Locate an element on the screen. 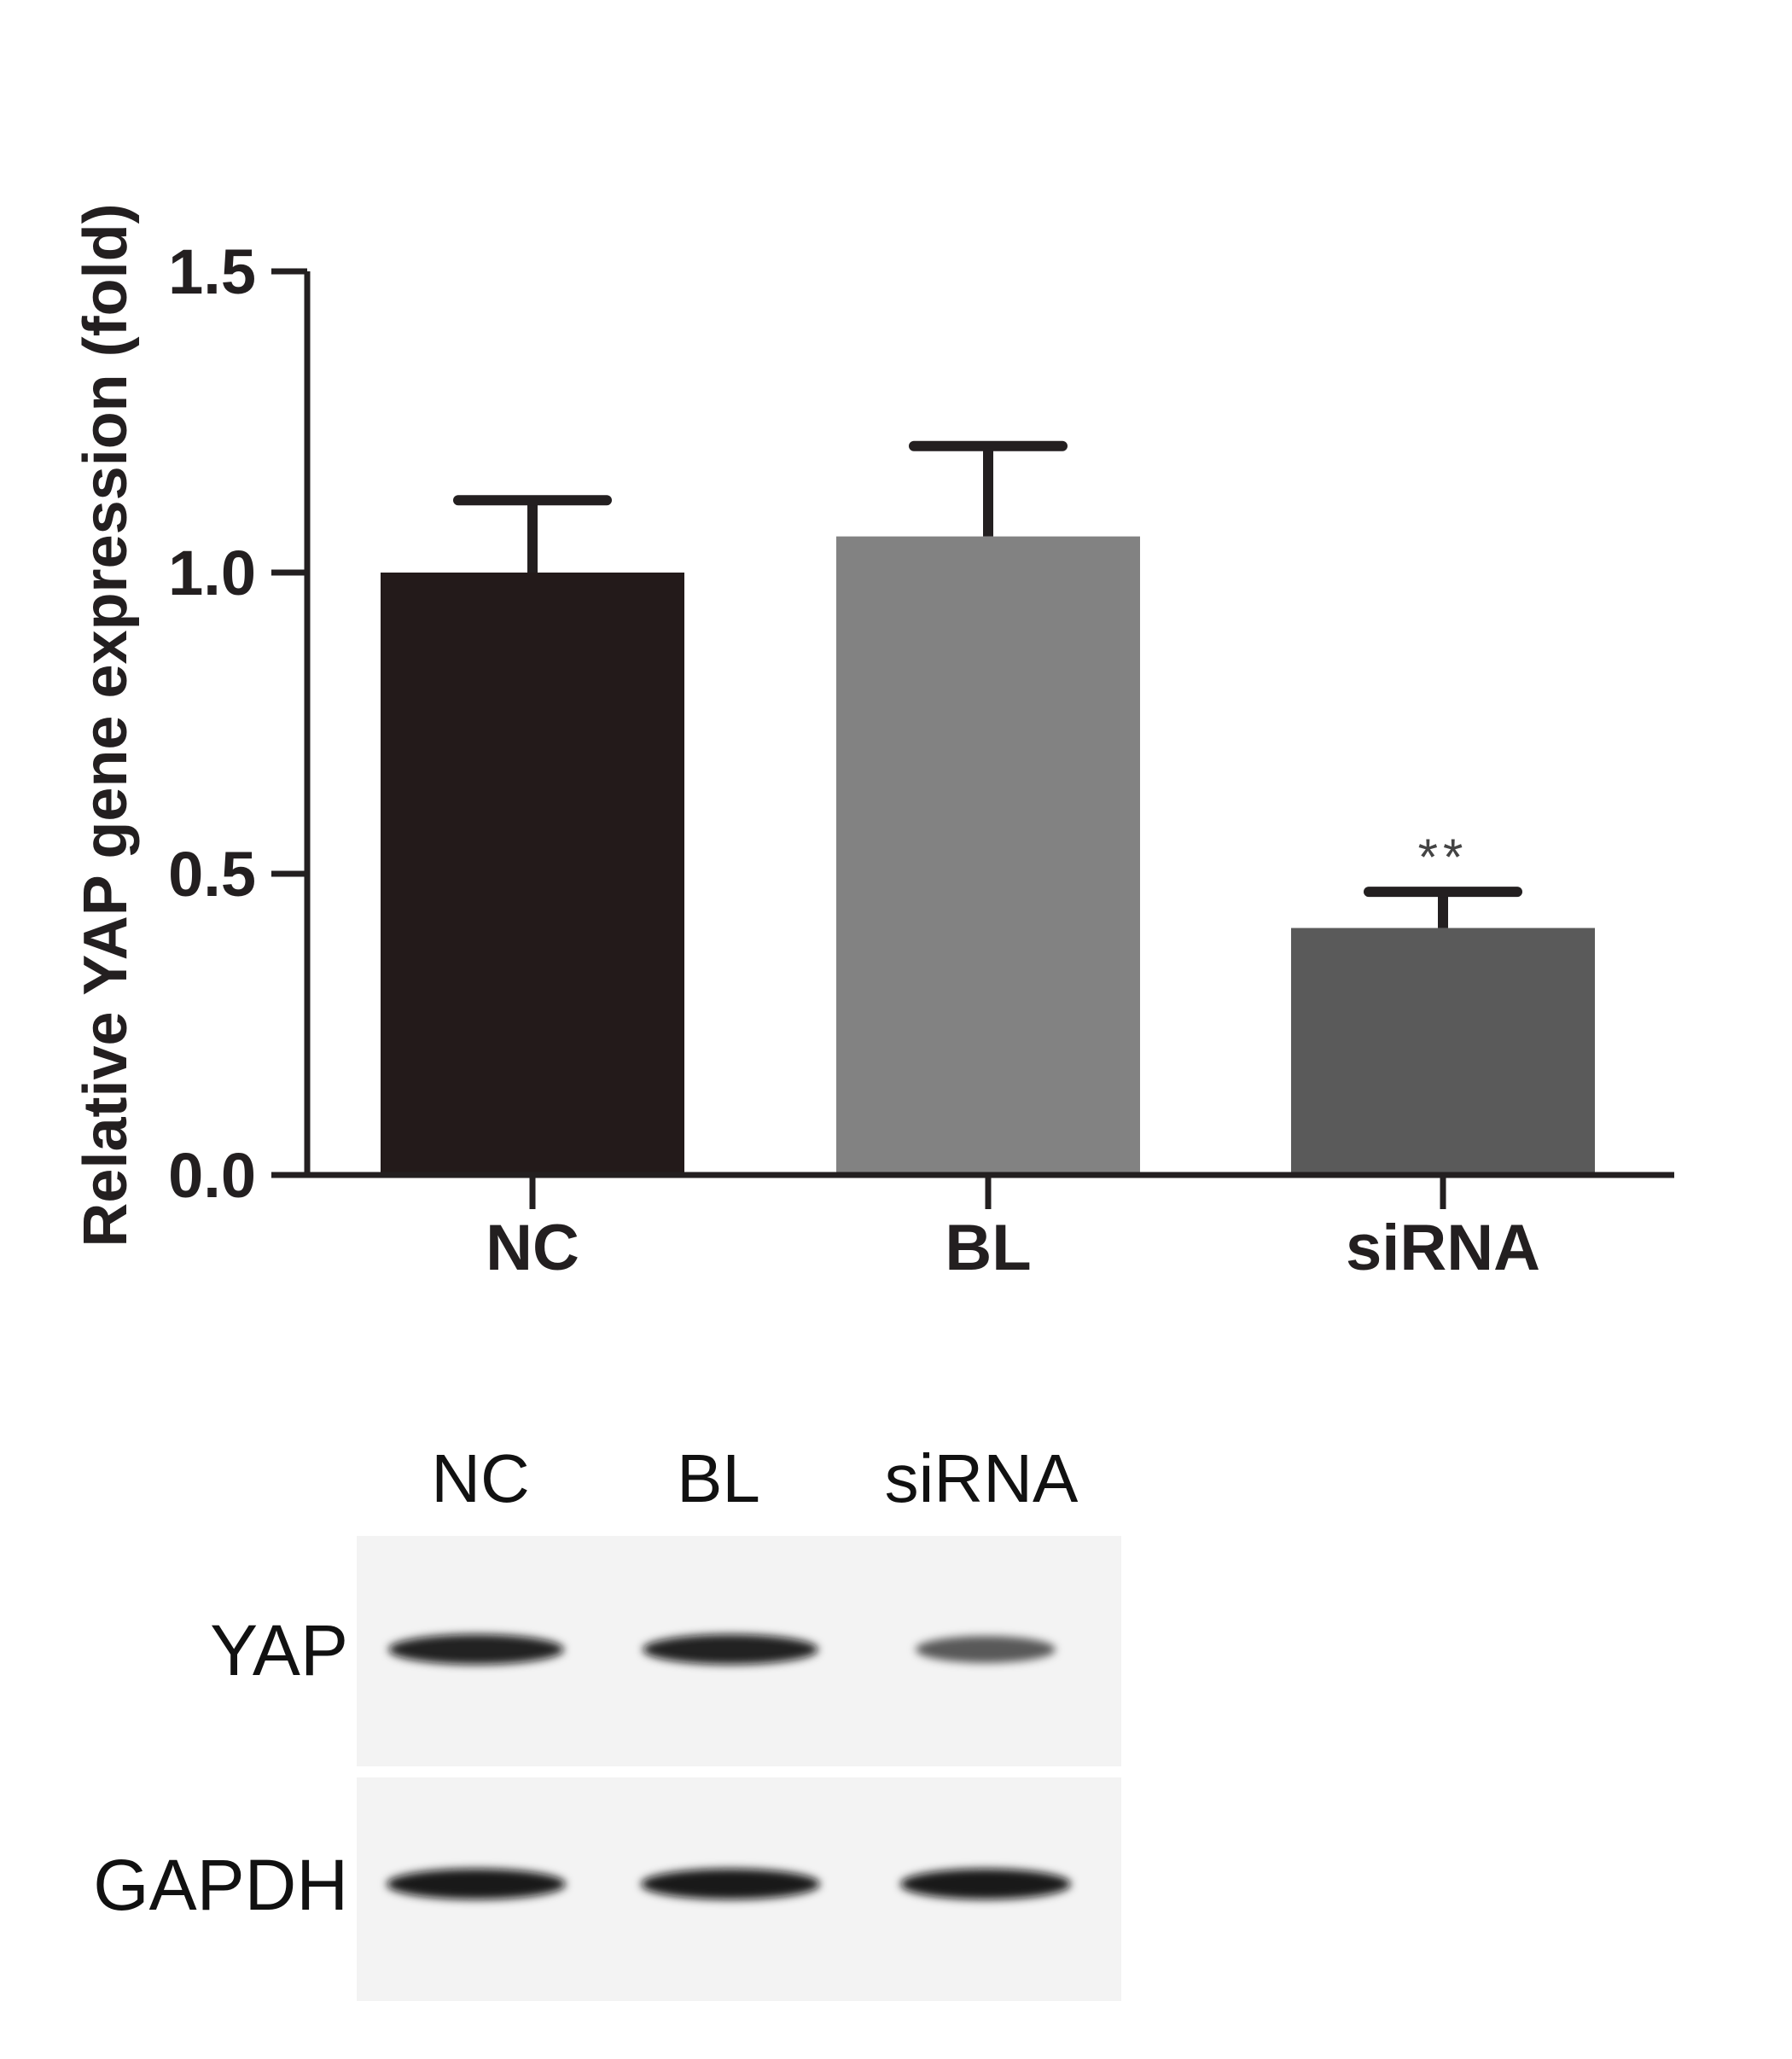  blot-rows-group: YAP GAPDH is located at coordinates (607, 1768).